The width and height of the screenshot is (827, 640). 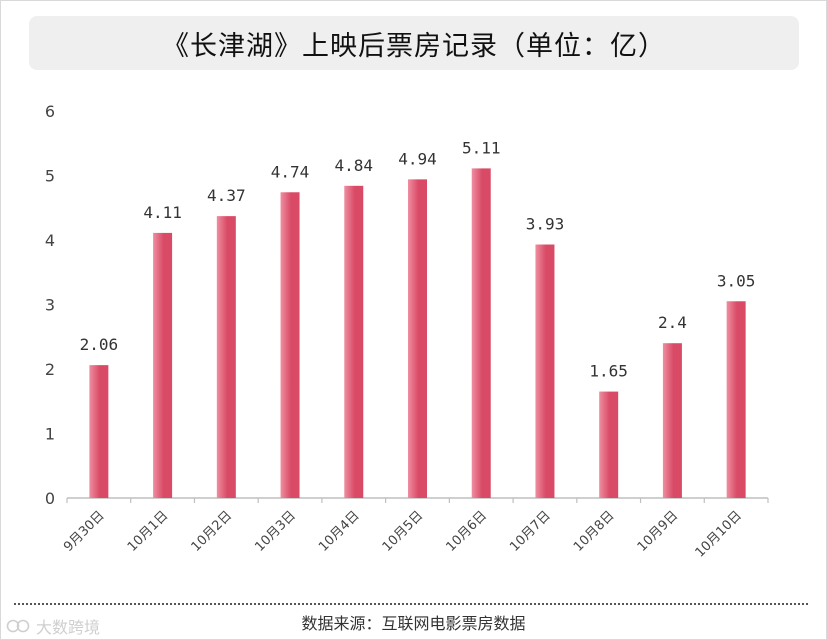 What do you see at coordinates (148, 531) in the screenshot?
I see `x-category-label: 10月1日` at bounding box center [148, 531].